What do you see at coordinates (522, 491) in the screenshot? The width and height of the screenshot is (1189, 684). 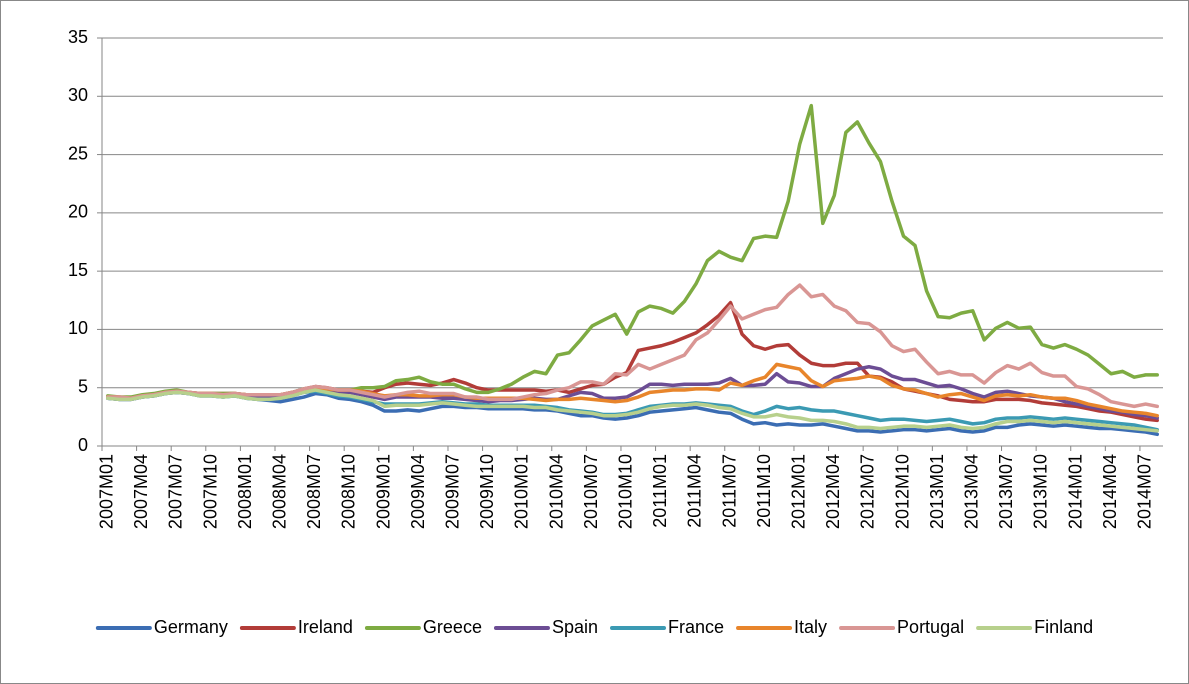 I see `x-tick-label: 2010M01` at bounding box center [522, 491].